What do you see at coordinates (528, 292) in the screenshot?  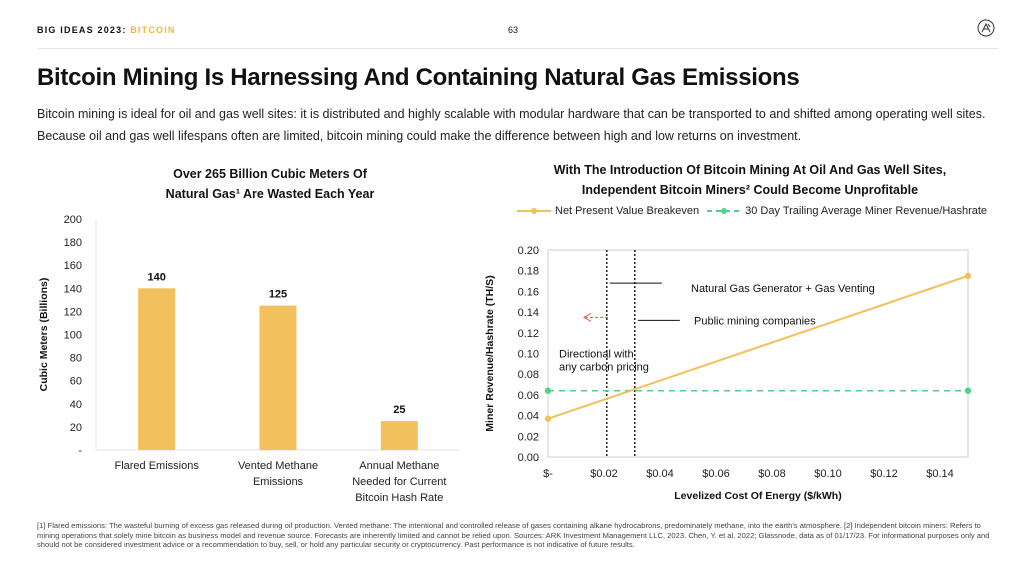 I see `line-y-tick-label: 0.16` at bounding box center [528, 292].